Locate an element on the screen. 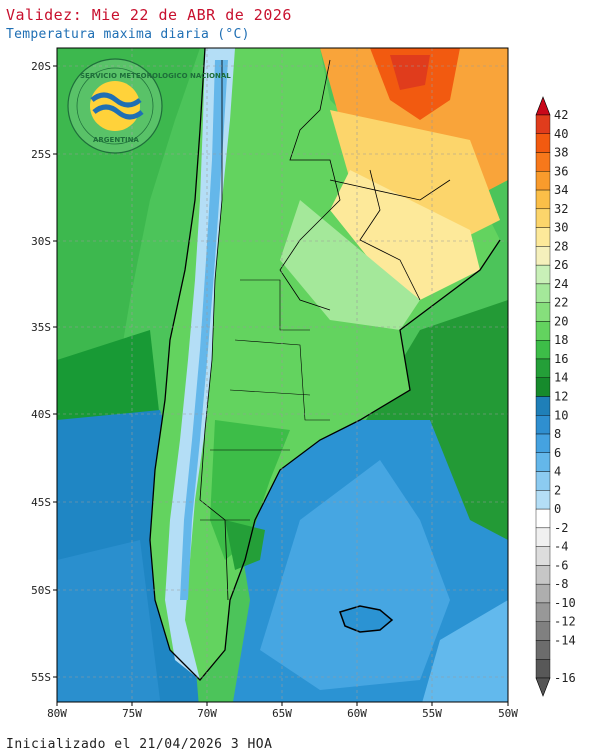 The image size is (600, 752). colorbar-label: 12 is located at coordinates (561, 397).